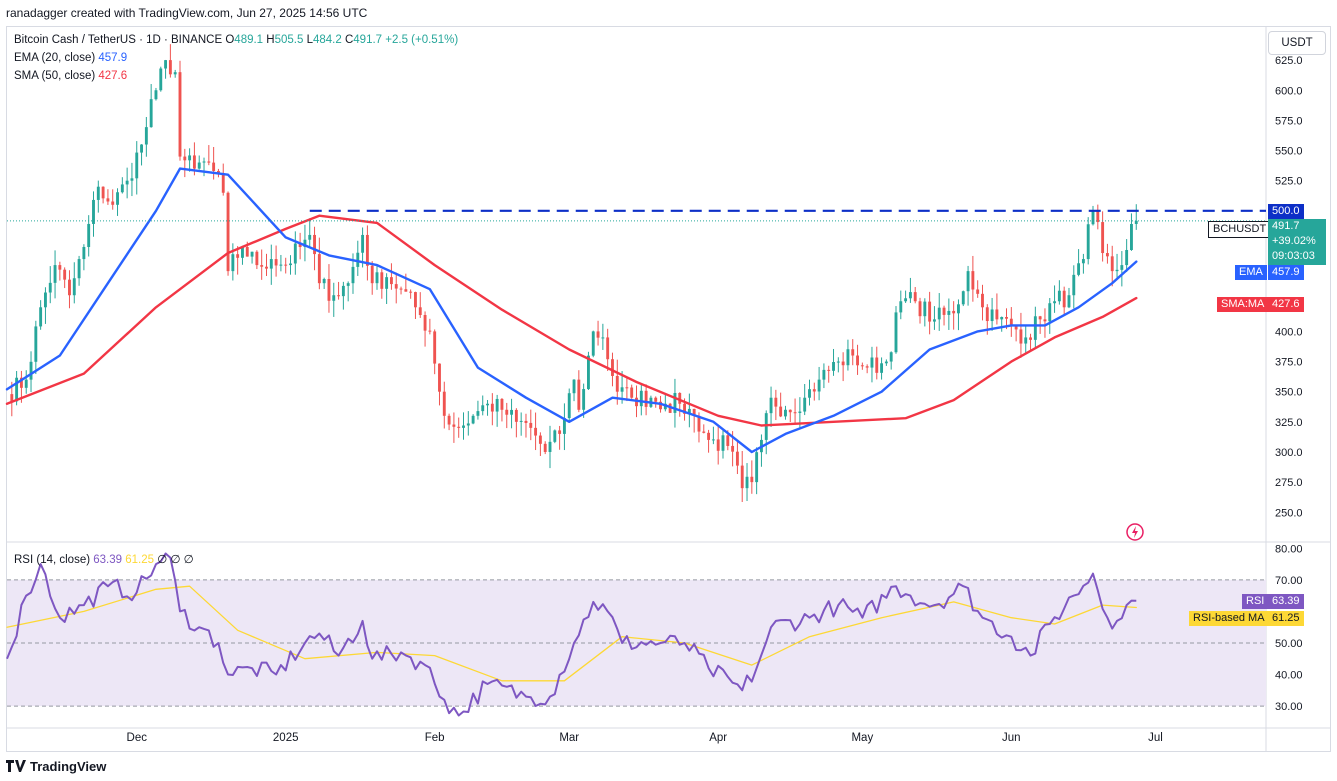  I want to click on time-tick-label: Jul, so click(1155, 738).